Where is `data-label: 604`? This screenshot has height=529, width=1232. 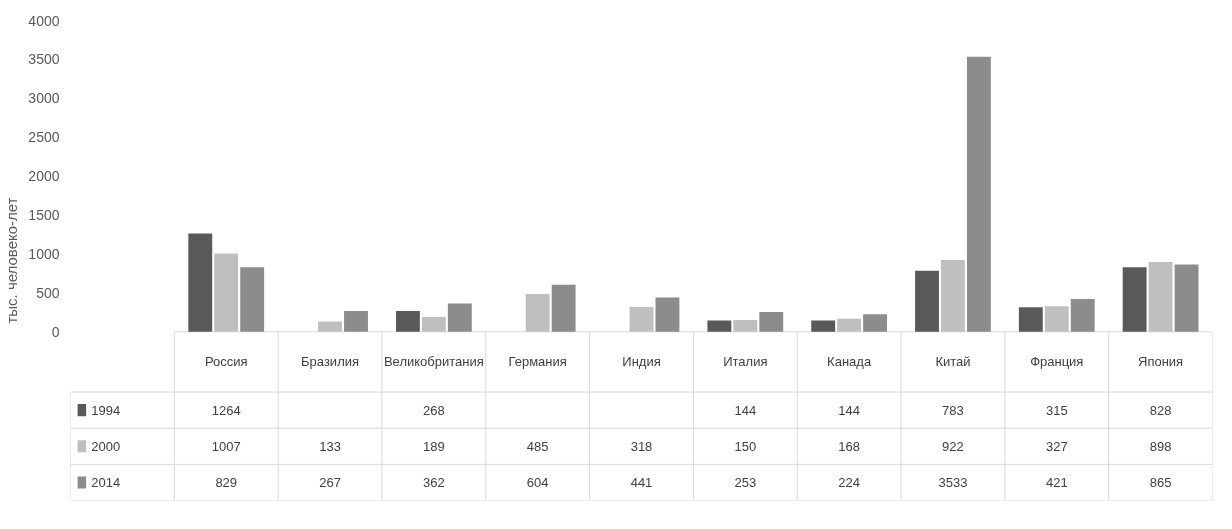
data-label: 604 is located at coordinates (537, 482).